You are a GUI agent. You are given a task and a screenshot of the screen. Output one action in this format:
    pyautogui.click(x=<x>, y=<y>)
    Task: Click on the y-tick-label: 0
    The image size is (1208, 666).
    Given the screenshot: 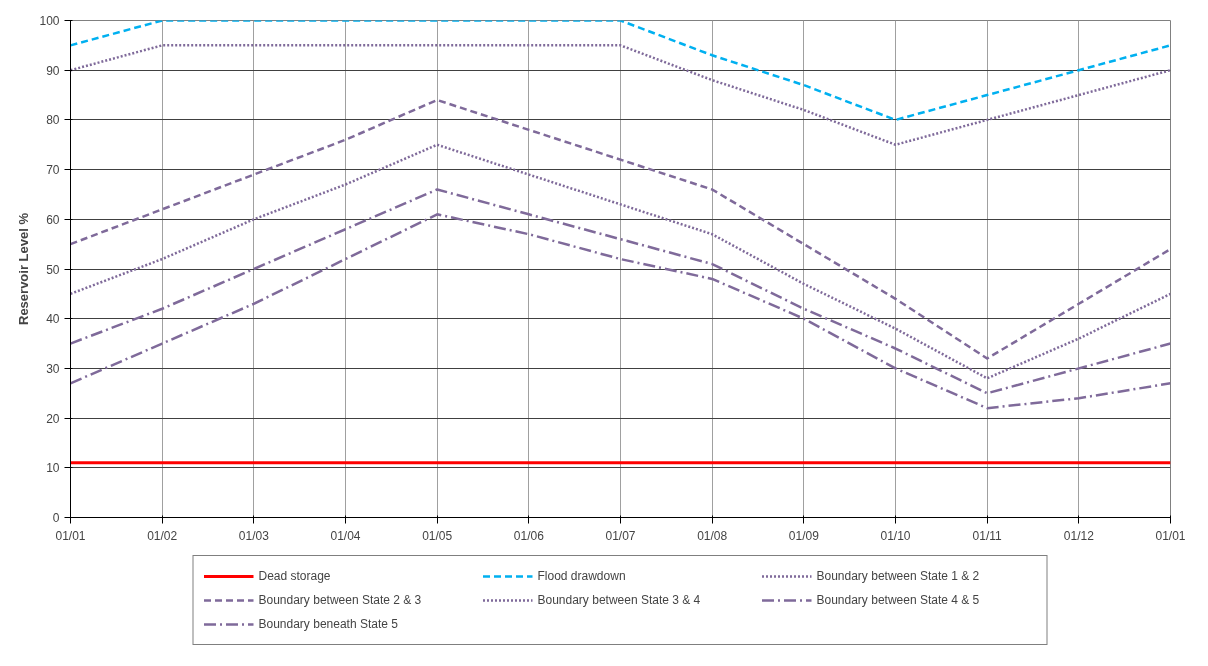 What is the action you would take?
    pyautogui.click(x=56, y=518)
    